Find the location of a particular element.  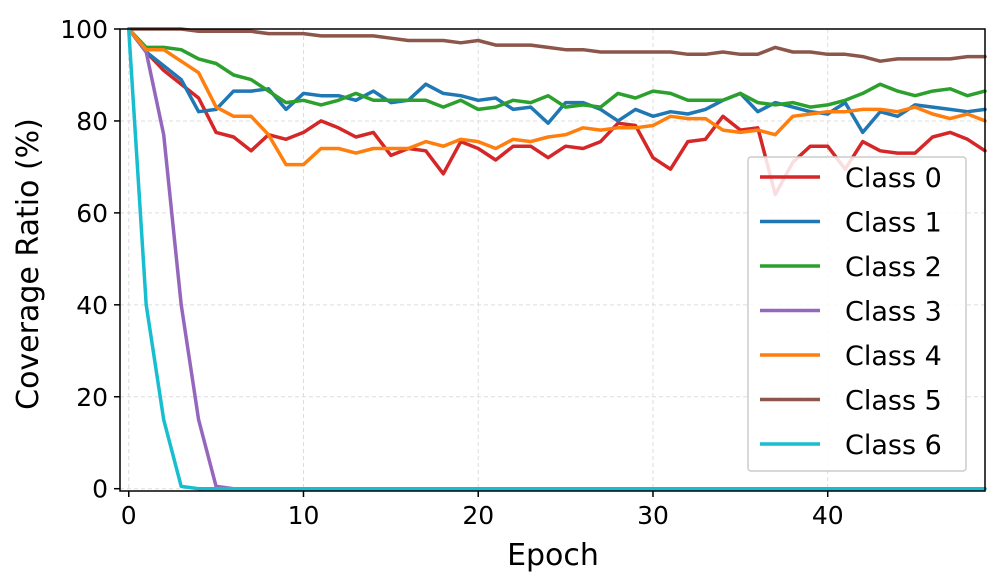

y-tick-label: 40 is located at coordinates (92, 305).